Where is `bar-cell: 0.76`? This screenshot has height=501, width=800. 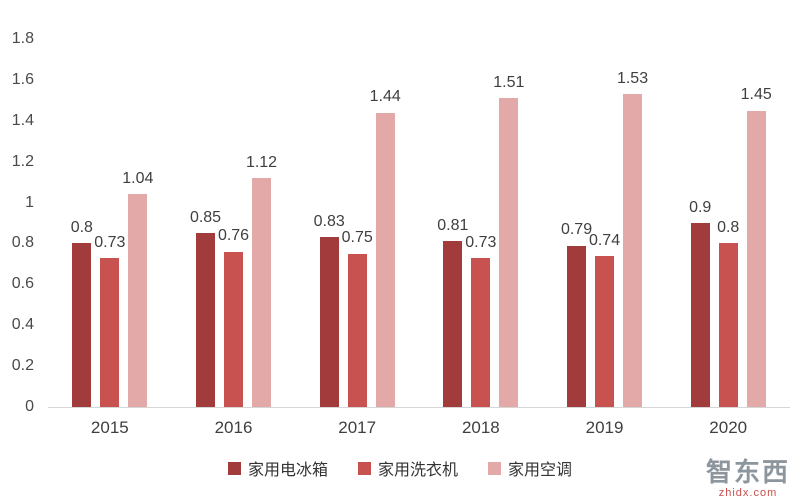
bar-cell: 0.76 is located at coordinates (233, 316).